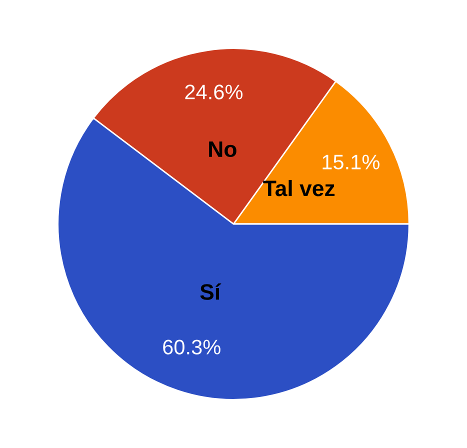 Image resolution: width=467 pixels, height=448 pixels. Describe the element at coordinates (211, 291) in the screenshot. I see `slice-label: Sí` at that location.